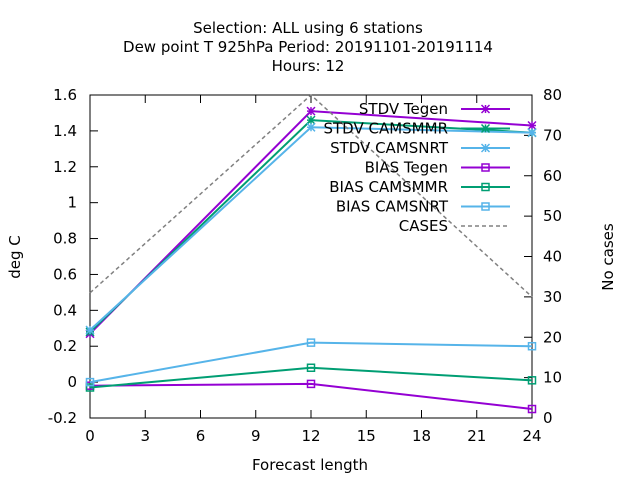  What do you see at coordinates (62, 418) in the screenshot?
I see `y-tick-label: -0.2` at bounding box center [62, 418].